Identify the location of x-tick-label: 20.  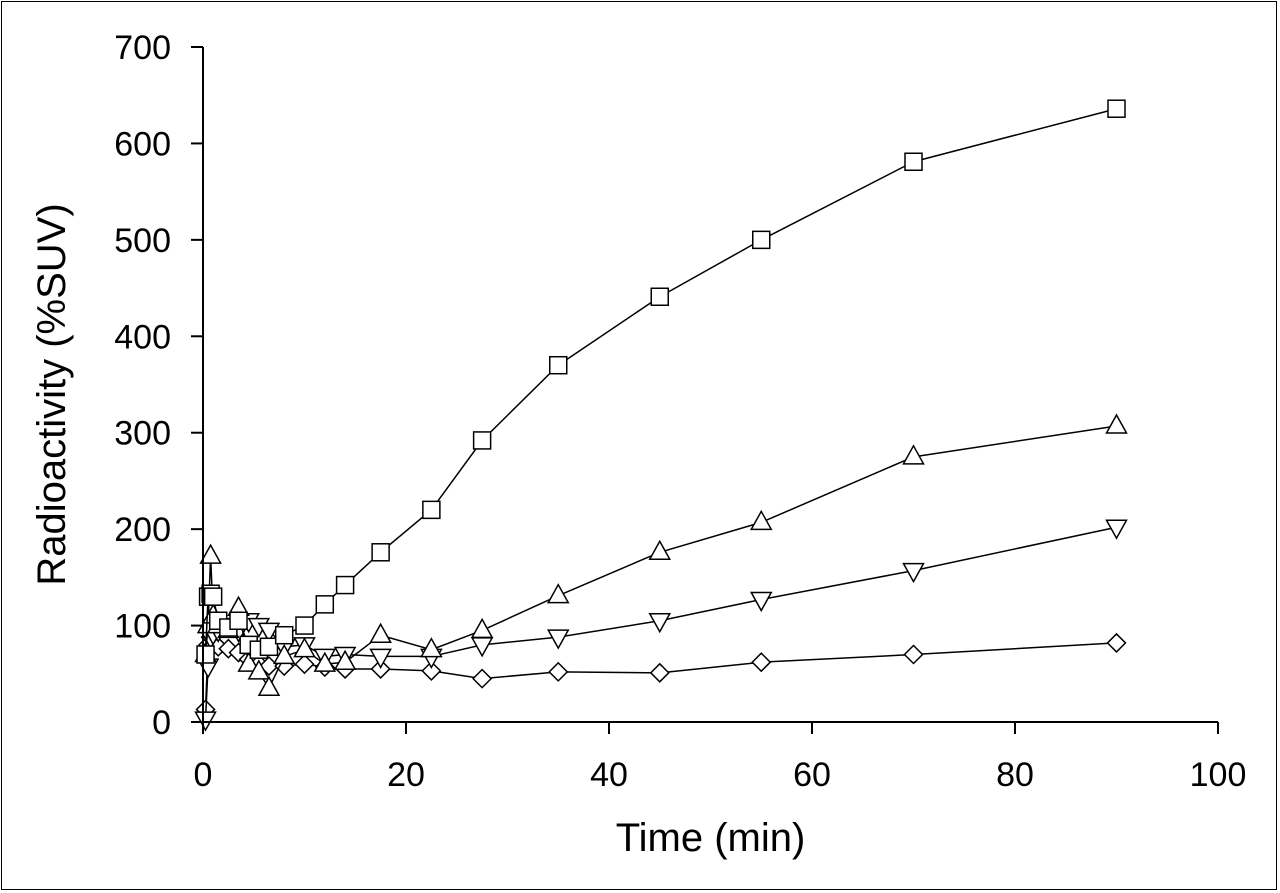
(406, 775).